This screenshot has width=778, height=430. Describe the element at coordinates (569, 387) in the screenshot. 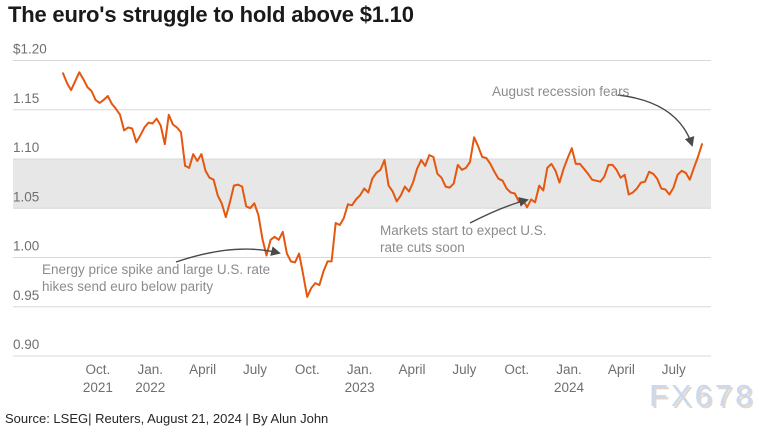

I see `x-axis-year-label: 2024` at that location.